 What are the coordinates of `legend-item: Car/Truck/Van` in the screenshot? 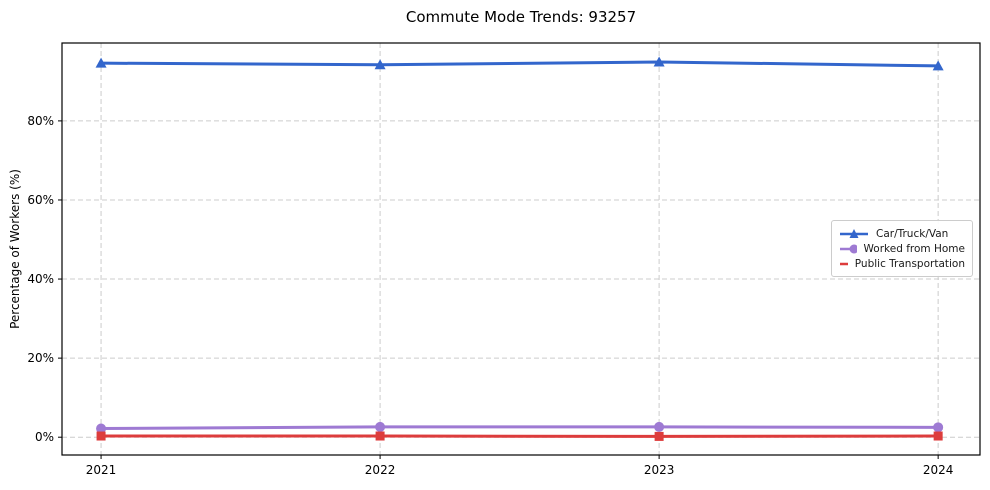 It's located at (902, 233).